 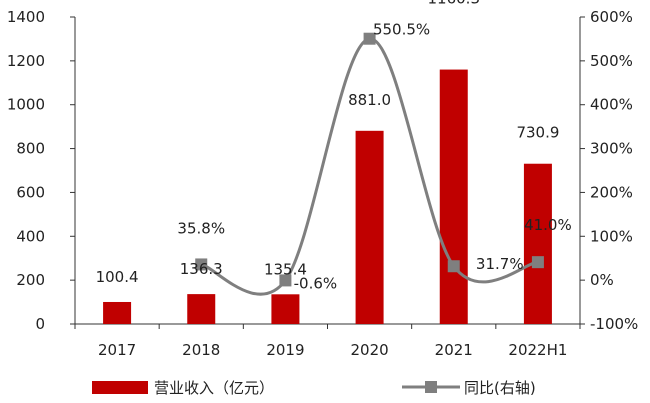 What do you see at coordinates (369, 350) in the screenshot?
I see `x-tick-label: 2020` at bounding box center [369, 350].